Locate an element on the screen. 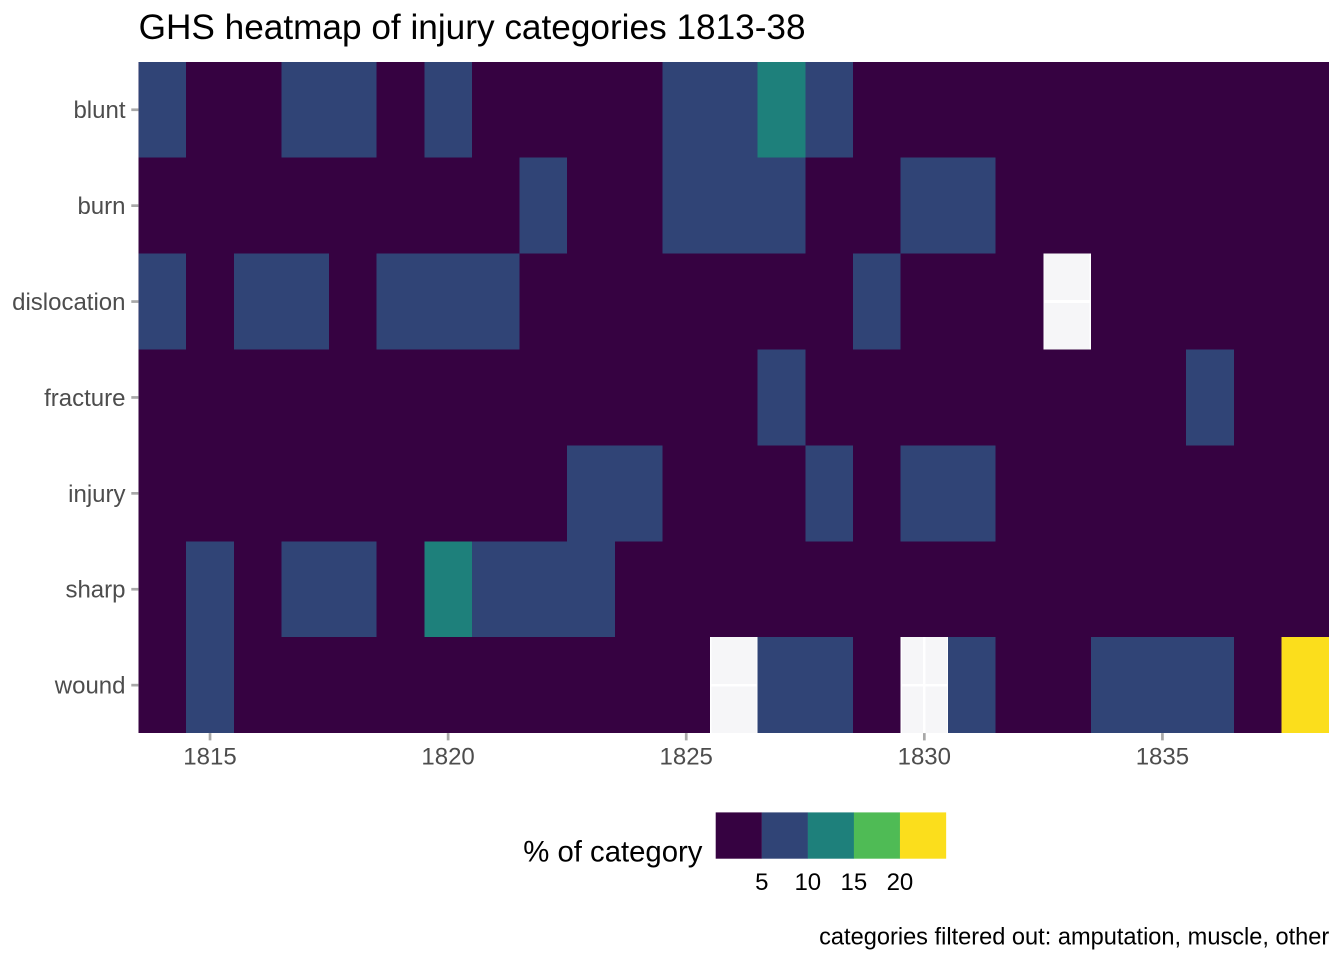 This screenshot has height=965, width=1344. svg-text: 5 is located at coordinates (761, 882).